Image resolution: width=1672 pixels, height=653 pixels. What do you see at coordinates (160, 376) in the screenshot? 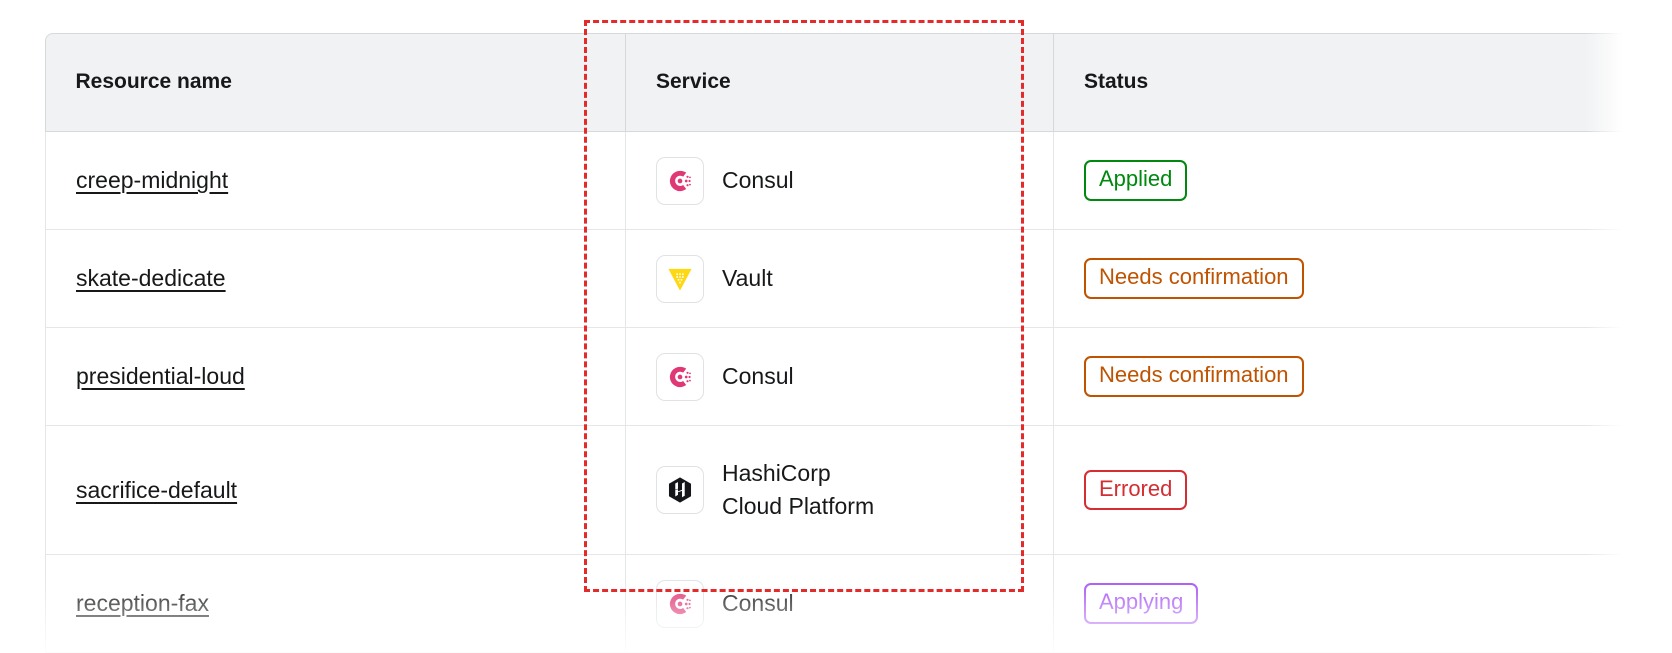
I see `resource-link-presidential-loud: presidential-loud` at bounding box center [160, 376].